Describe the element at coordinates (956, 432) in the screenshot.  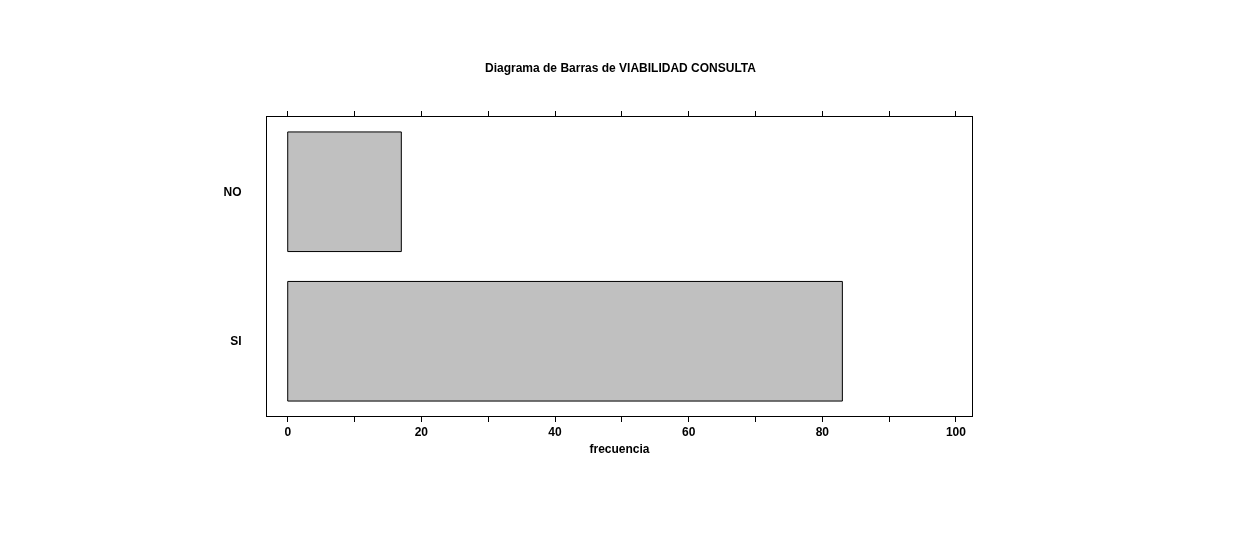
I see `x-tick-label: 100` at that location.